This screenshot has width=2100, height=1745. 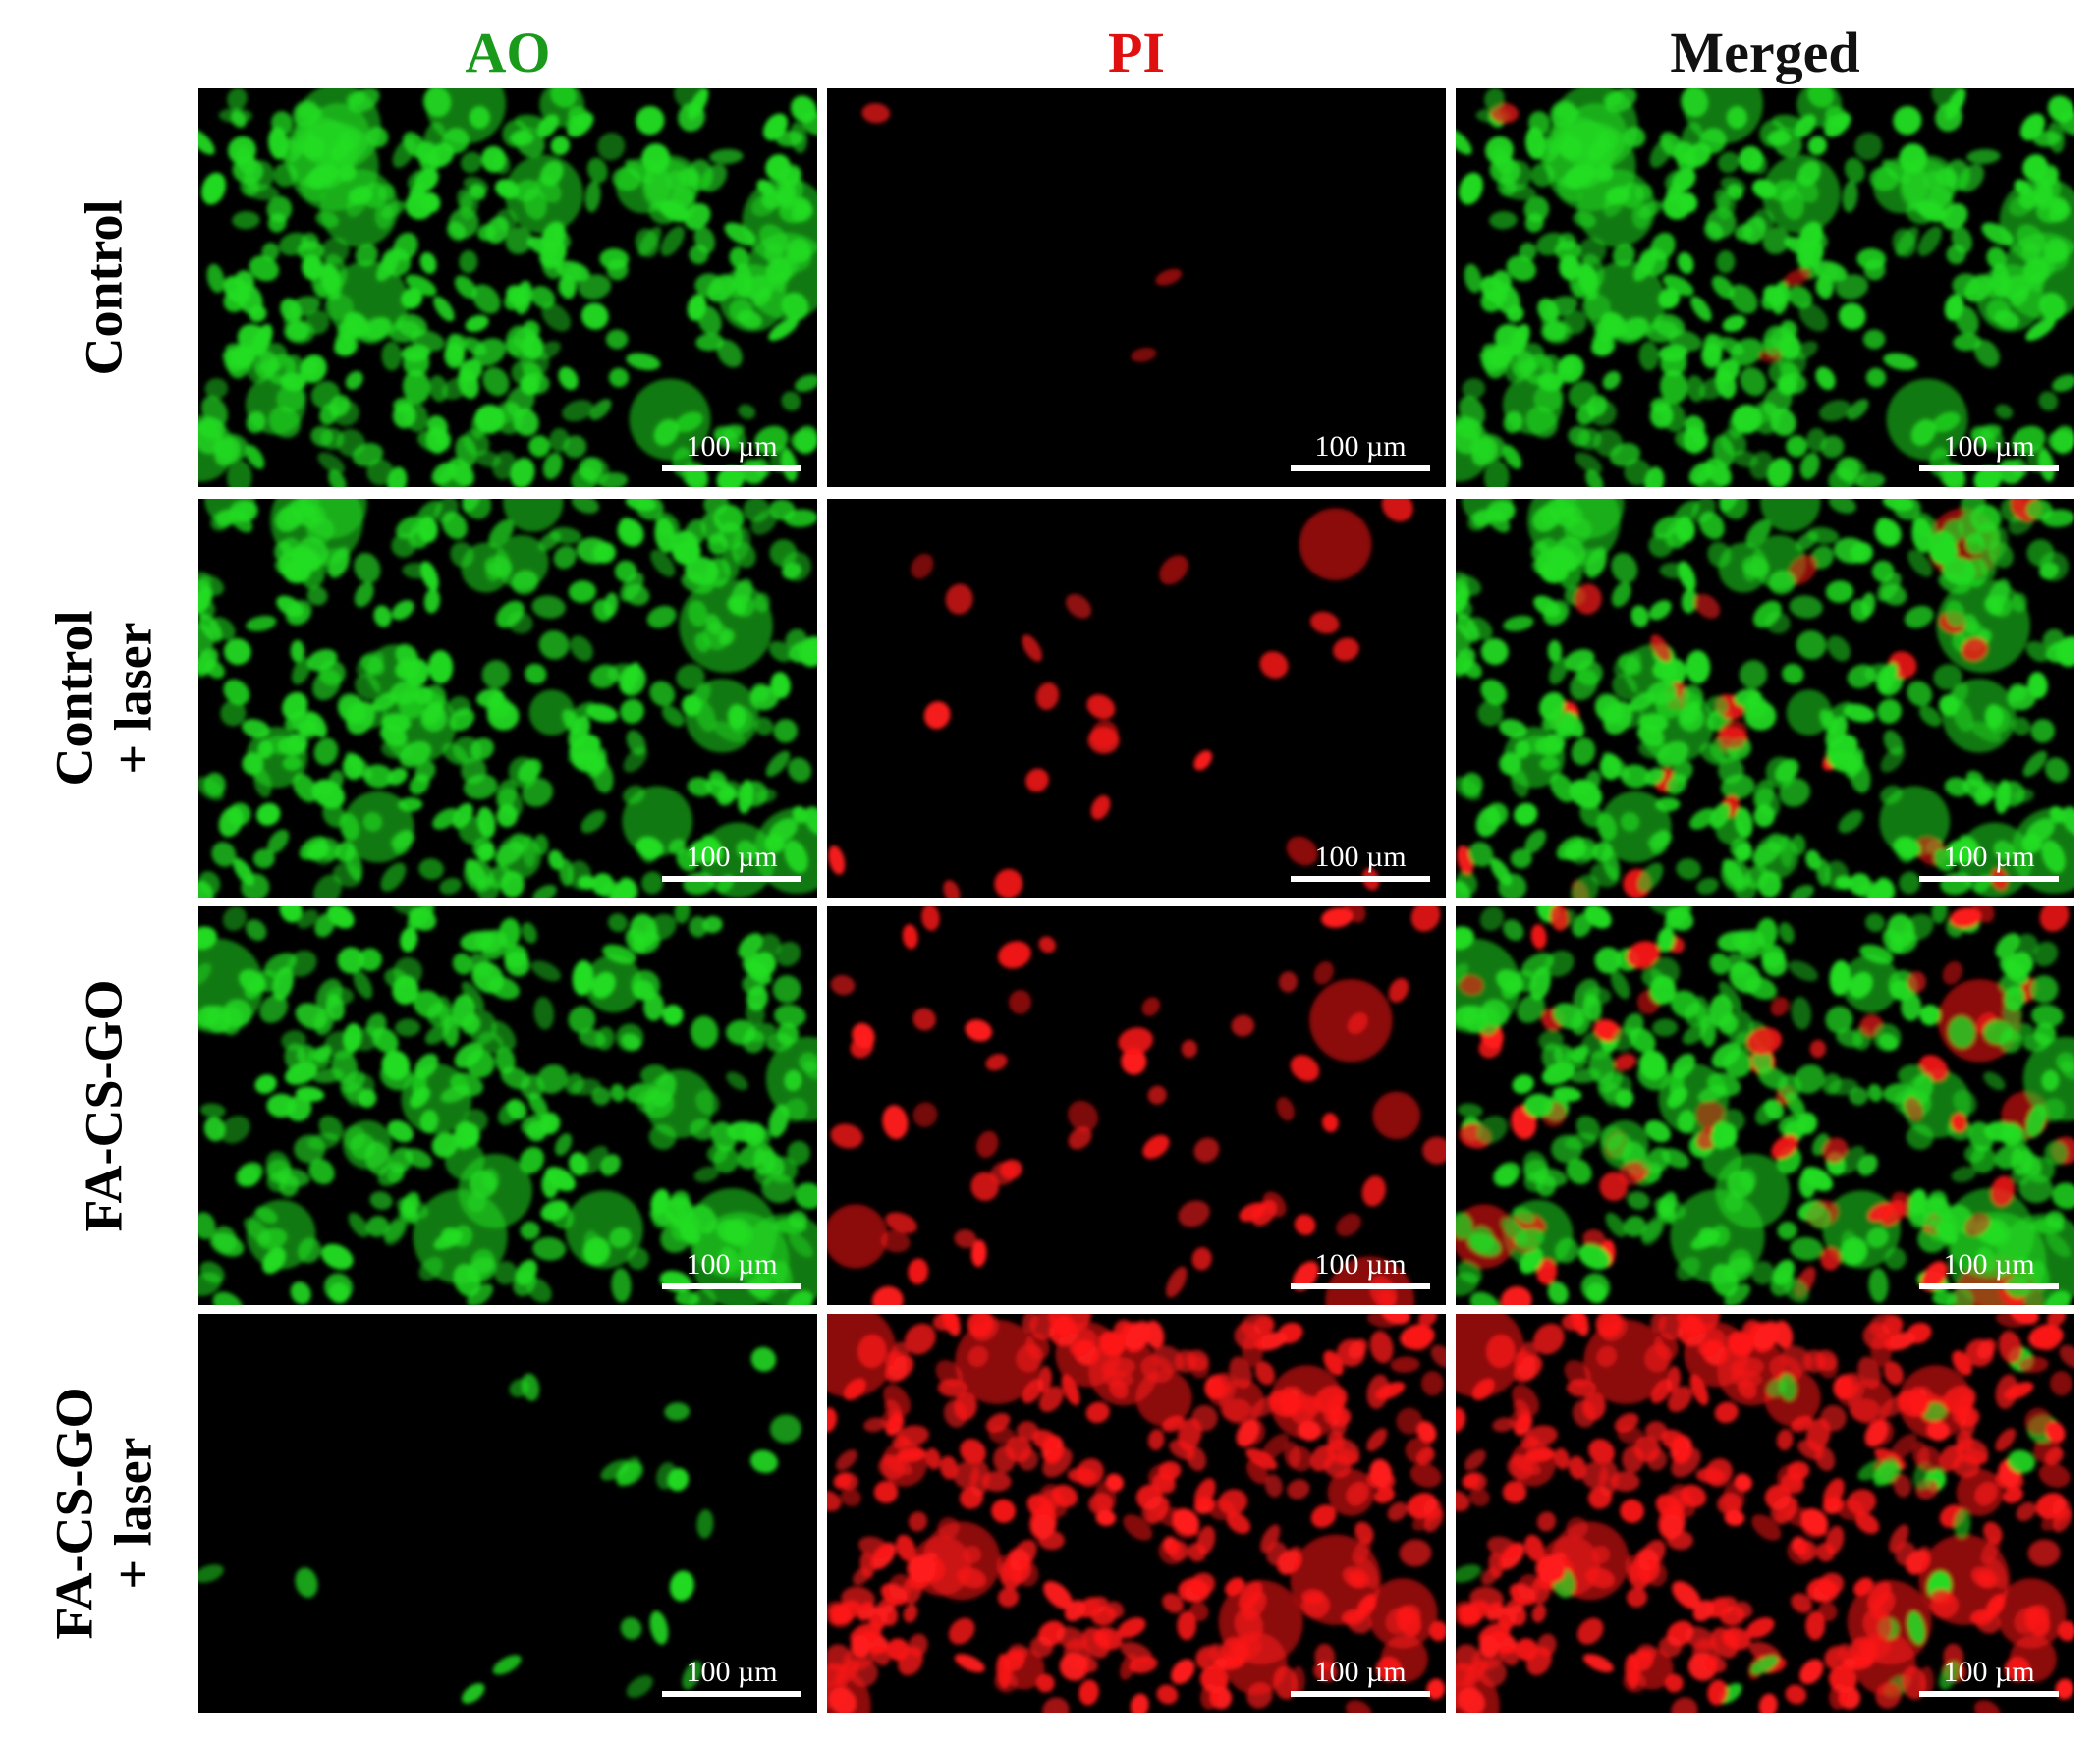 What do you see at coordinates (1136, 1513) in the screenshot?
I see `cell-image` at bounding box center [1136, 1513].